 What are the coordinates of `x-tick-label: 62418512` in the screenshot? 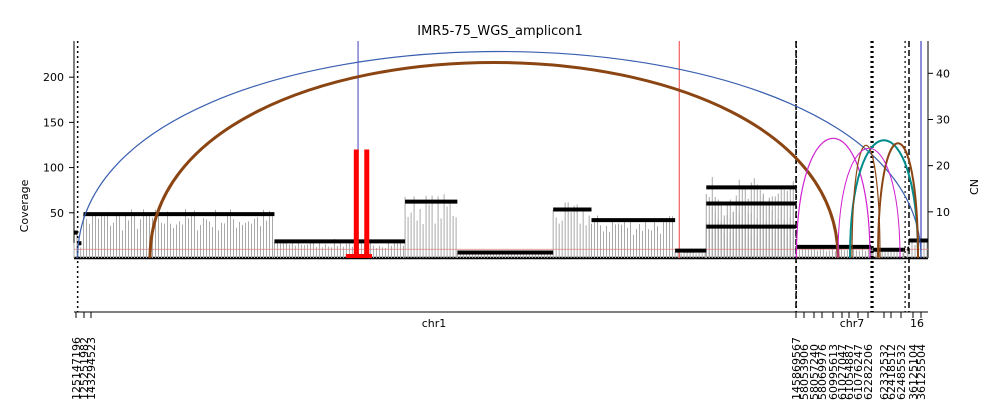 It's located at (891, 372).